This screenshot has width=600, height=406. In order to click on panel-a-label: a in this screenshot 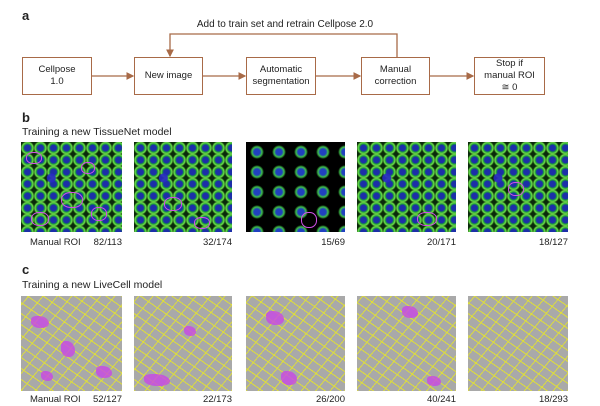, I will do `click(26, 15)`.